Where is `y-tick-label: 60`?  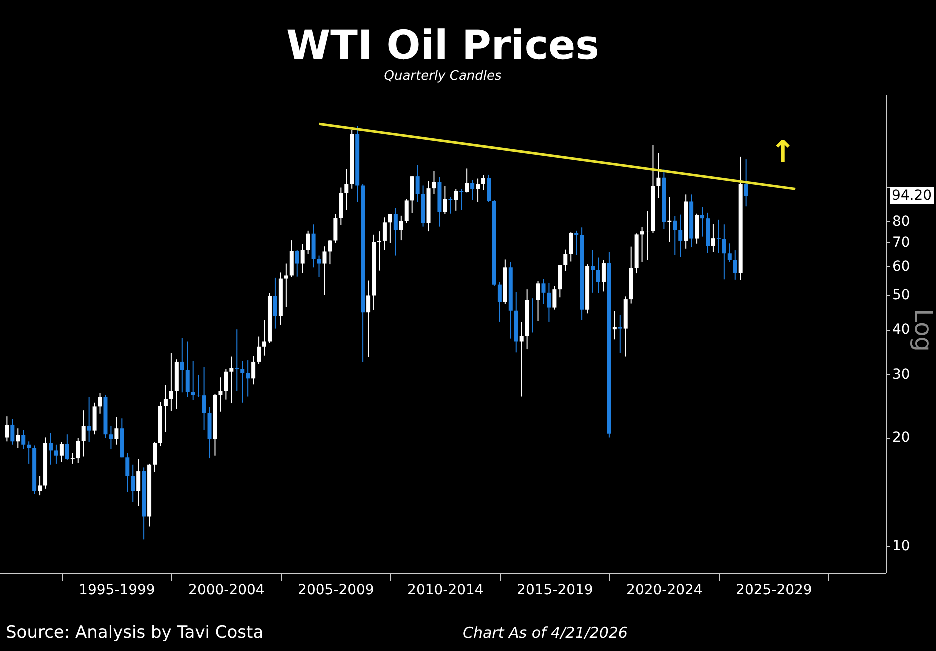
y-tick-label: 60 is located at coordinates (901, 266).